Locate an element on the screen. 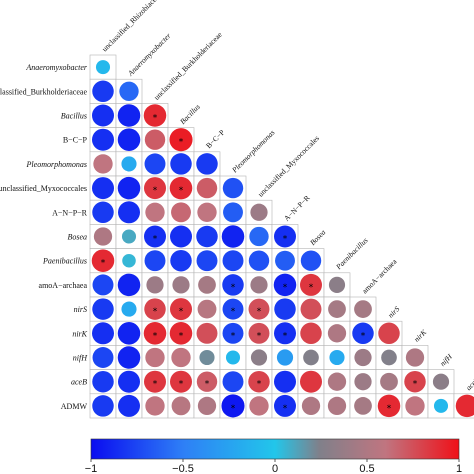  column-label: nirK is located at coordinates (420, 335).